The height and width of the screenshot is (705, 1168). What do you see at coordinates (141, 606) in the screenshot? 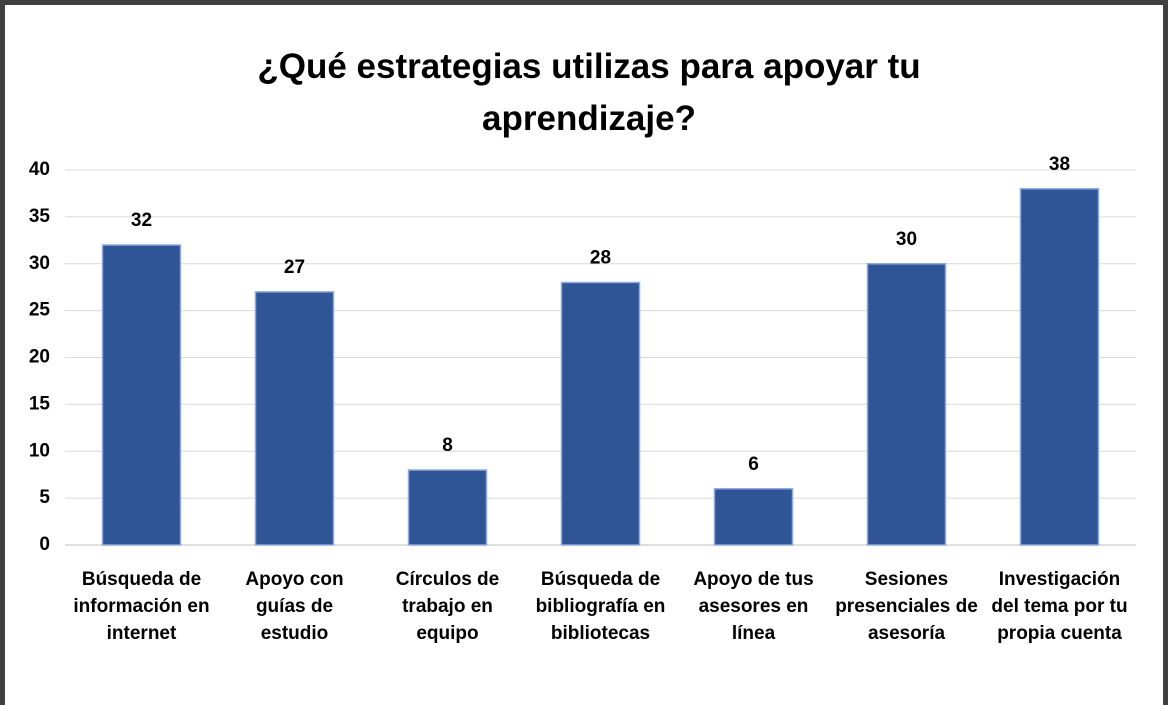
I see `x-tick-label: Búsqueda de información en internet` at bounding box center [141, 606].